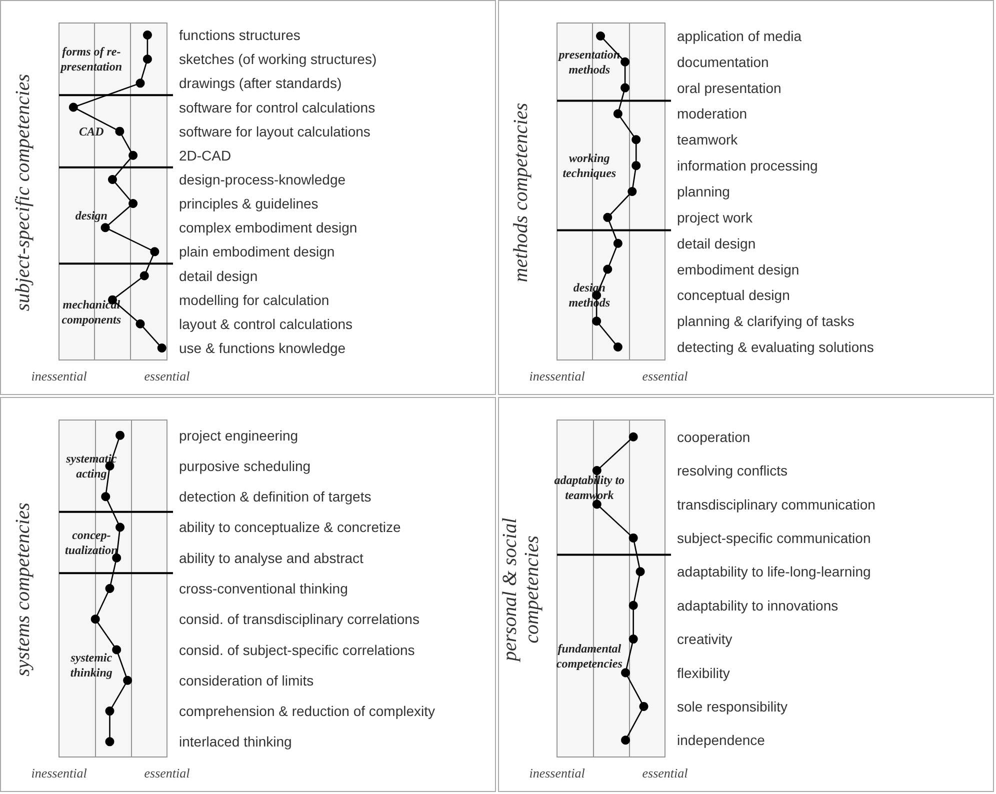 This screenshot has height=794, width=996. What do you see at coordinates (263, 588) in the screenshot?
I see `y-tick-label: cross-conventional thinking` at bounding box center [263, 588].